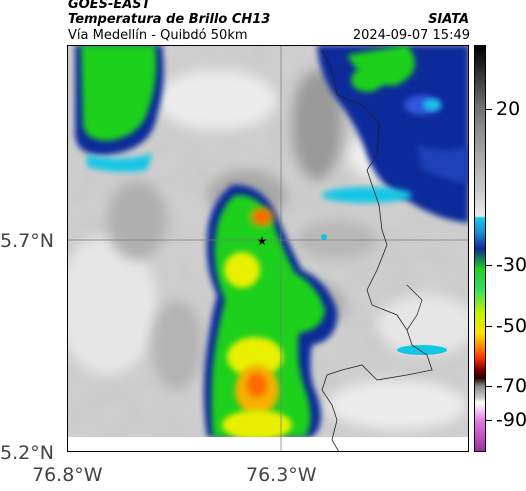 The width and height of the screenshot is (526, 491). Describe the element at coordinates (119, 108) in the screenshot. I see `cloud-cell-northwest` at that location.